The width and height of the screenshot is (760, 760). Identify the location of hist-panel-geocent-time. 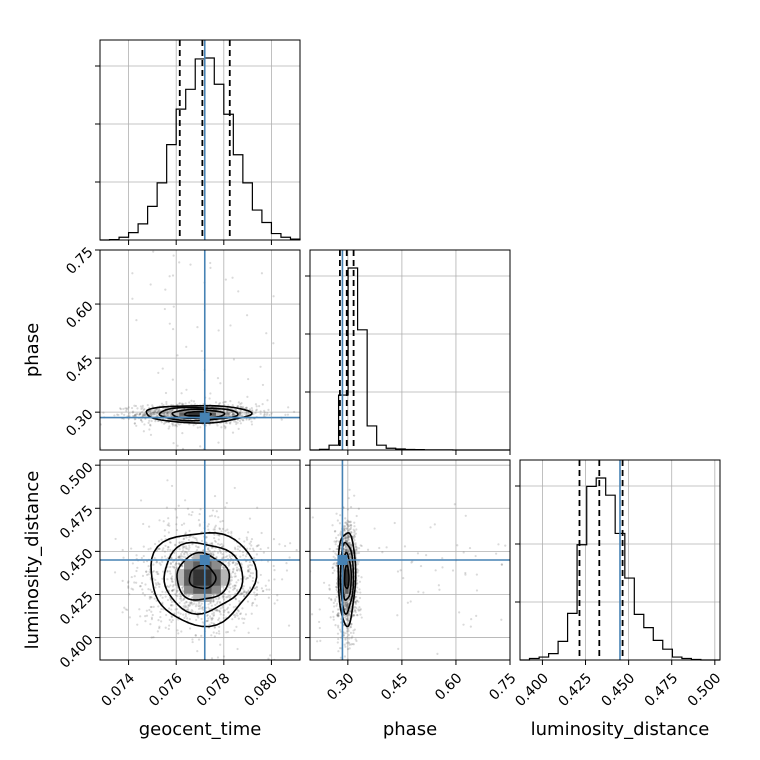
(198, 142).